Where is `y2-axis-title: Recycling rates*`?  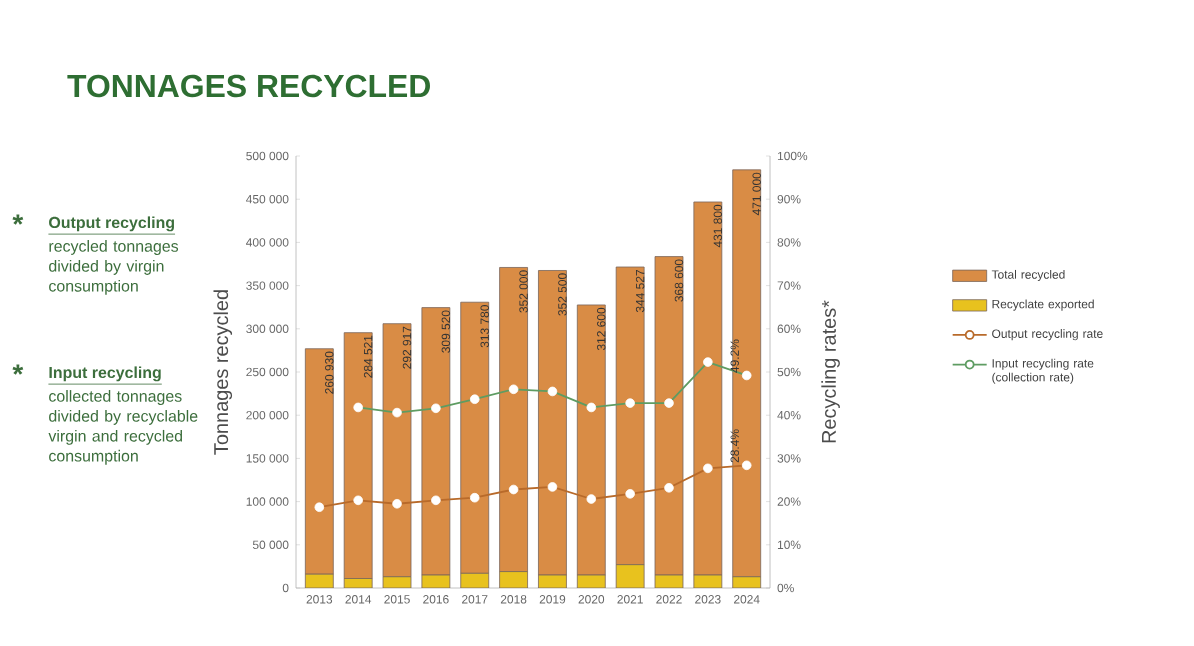
y2-axis-title: Recycling rates* is located at coordinates (830, 371).